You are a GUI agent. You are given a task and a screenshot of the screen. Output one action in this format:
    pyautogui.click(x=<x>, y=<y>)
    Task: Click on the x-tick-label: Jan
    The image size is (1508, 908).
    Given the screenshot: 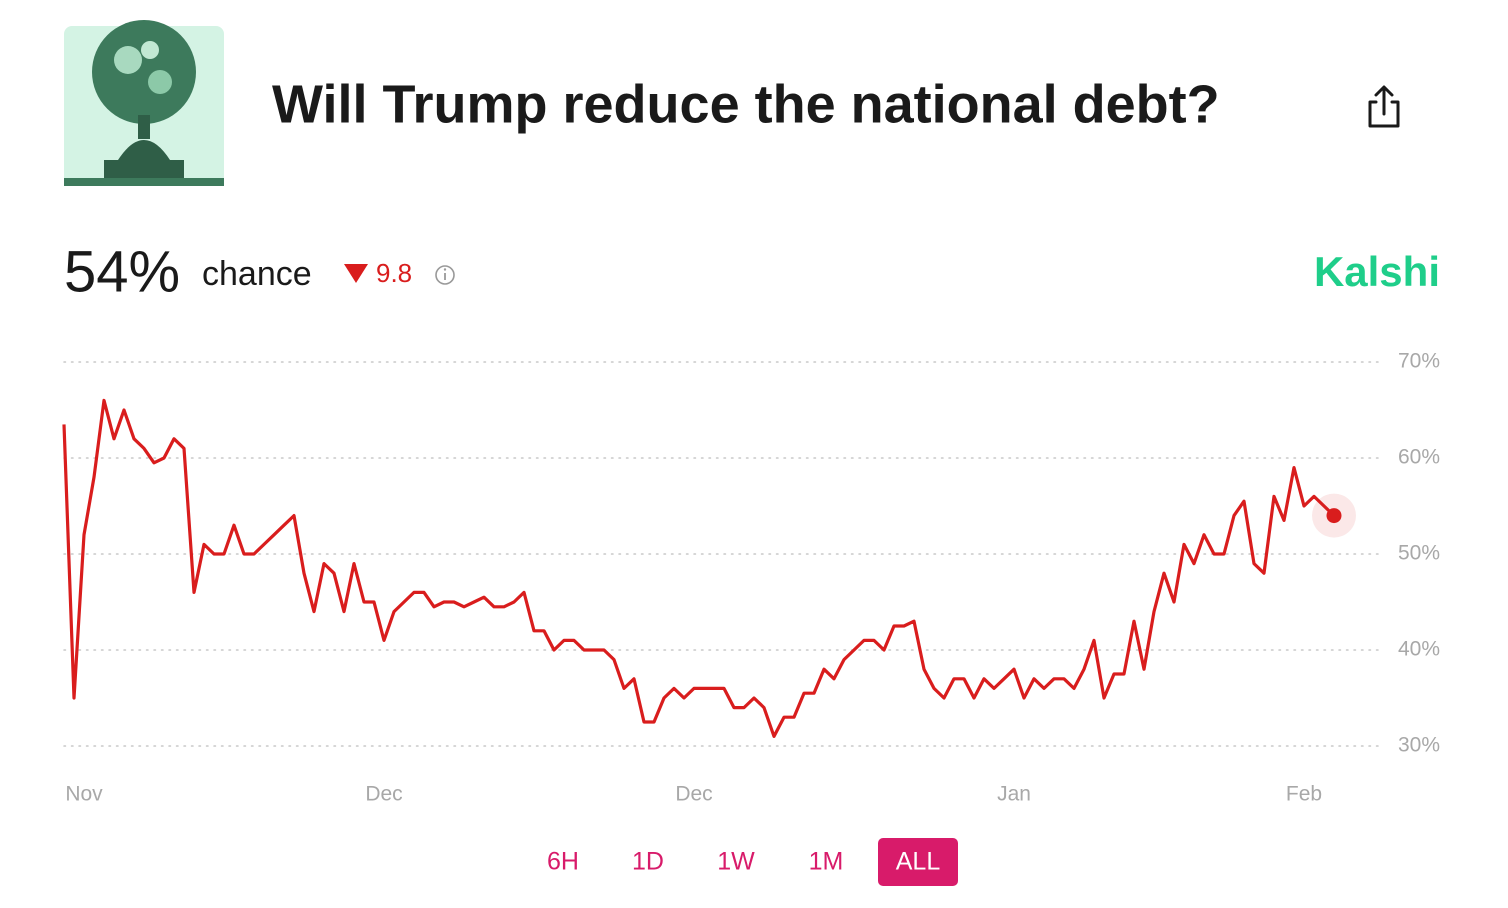 What is the action you would take?
    pyautogui.click(x=1014, y=794)
    